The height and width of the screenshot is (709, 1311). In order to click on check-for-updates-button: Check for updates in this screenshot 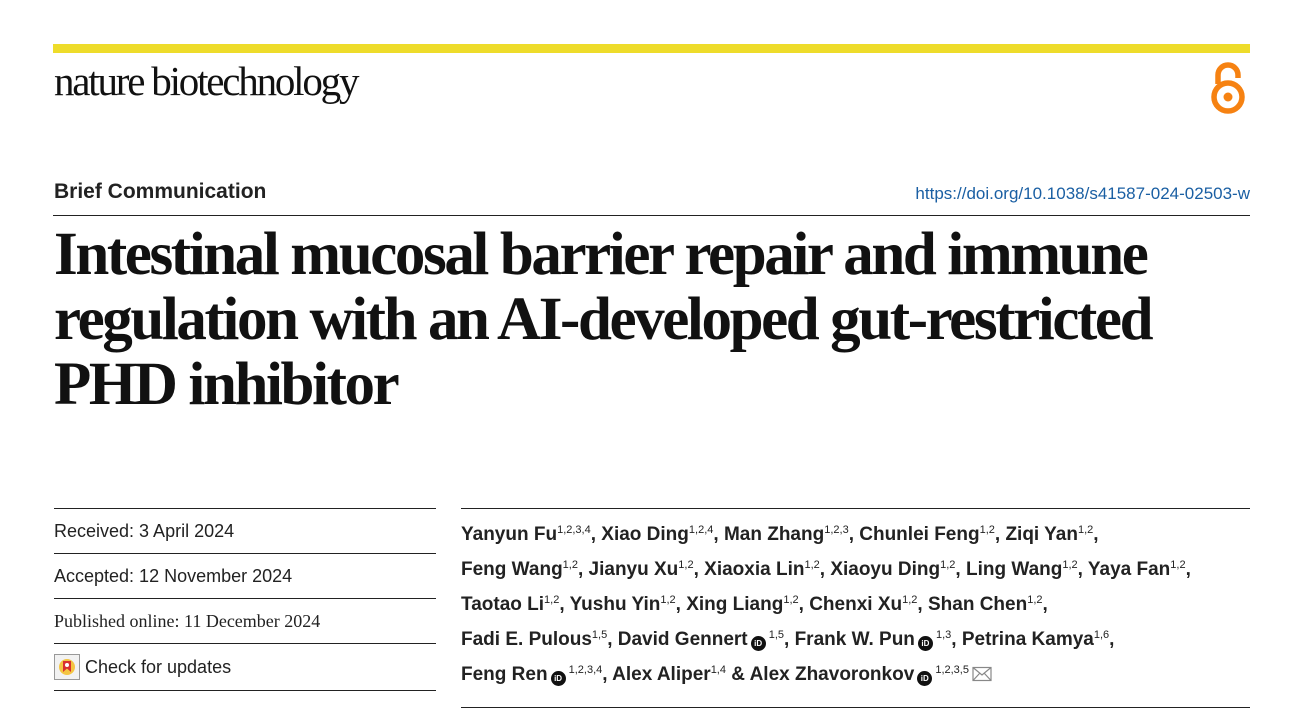, I will do `click(142, 667)`.